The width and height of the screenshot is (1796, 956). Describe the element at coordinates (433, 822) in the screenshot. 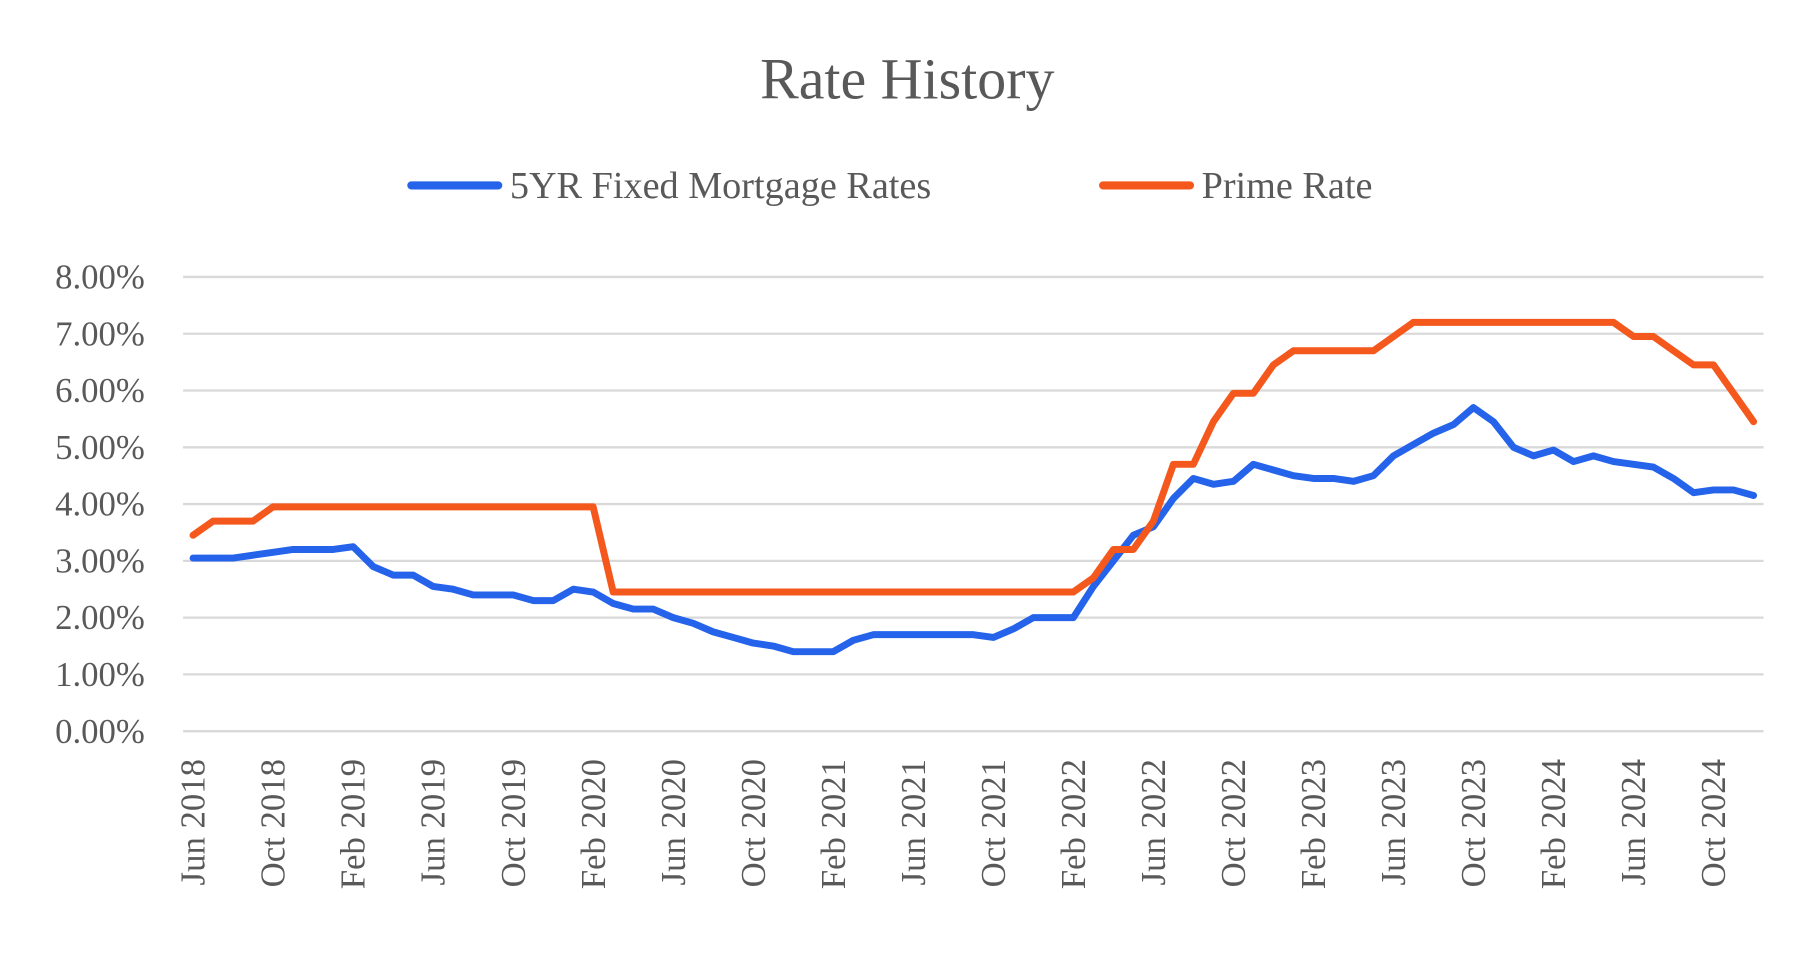

I see `x-tick-label: Jun 2019` at that location.